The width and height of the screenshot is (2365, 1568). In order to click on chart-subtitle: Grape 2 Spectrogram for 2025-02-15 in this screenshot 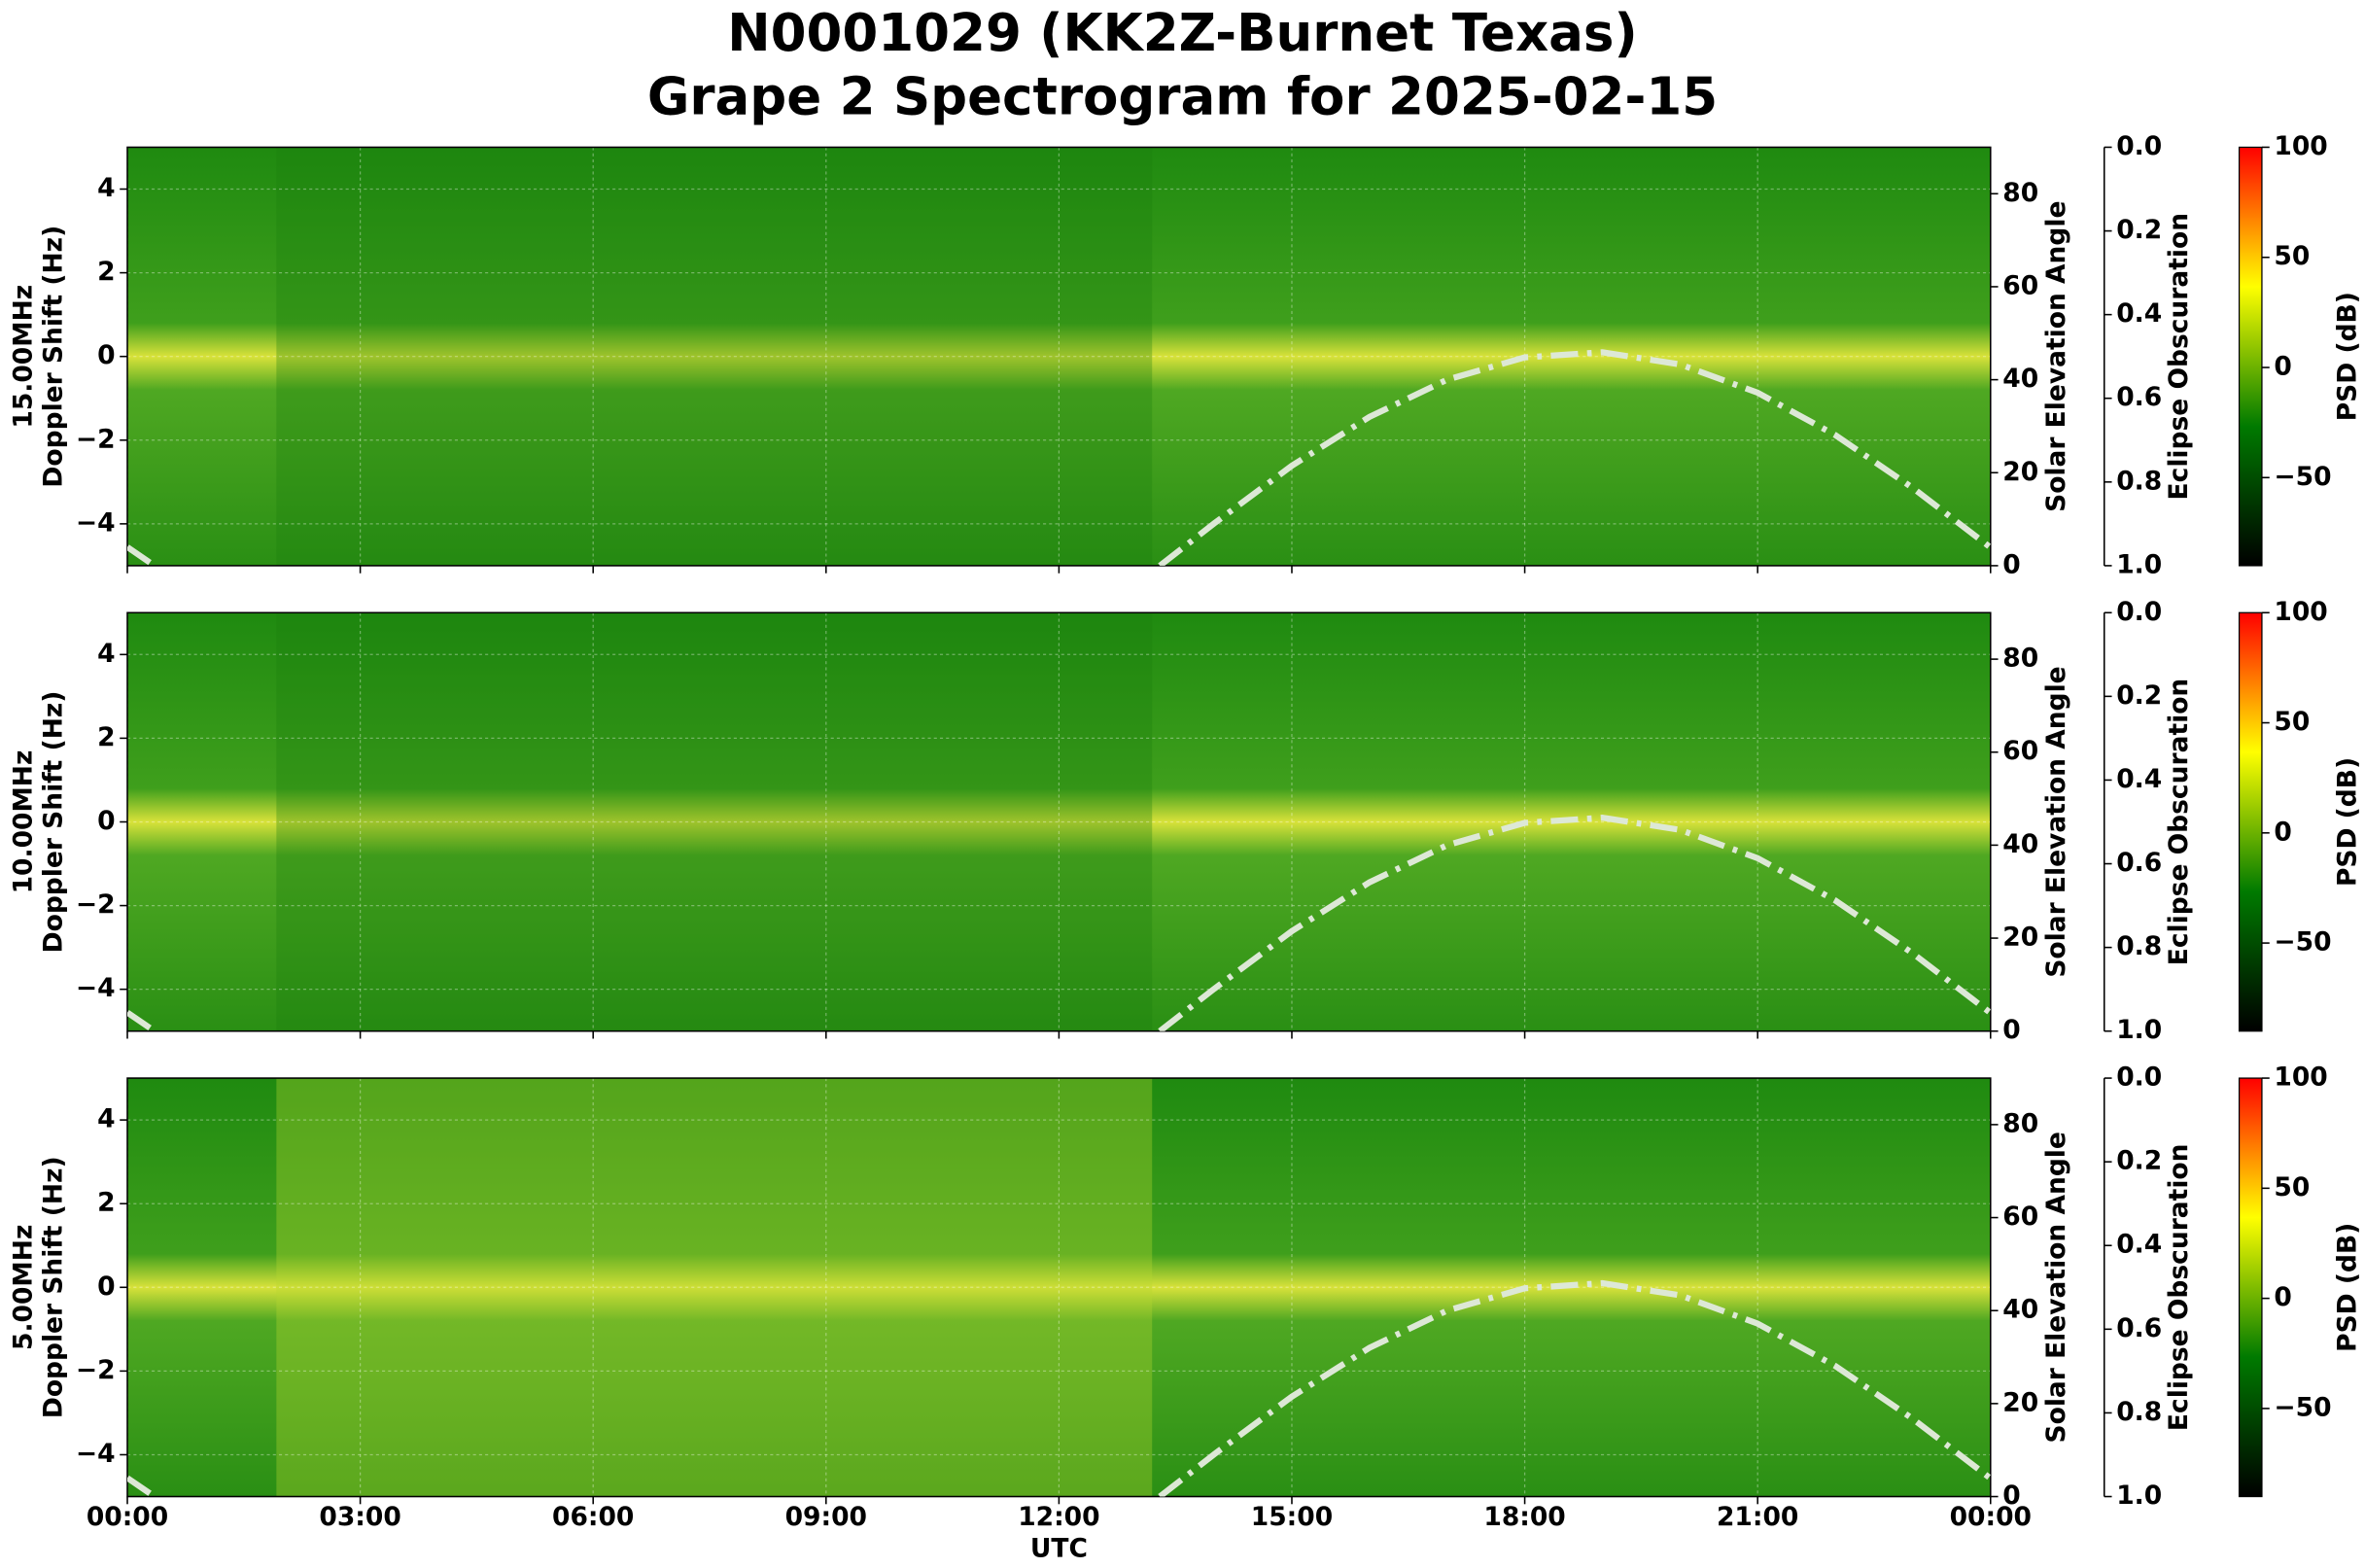, I will do `click(1182, 97)`.